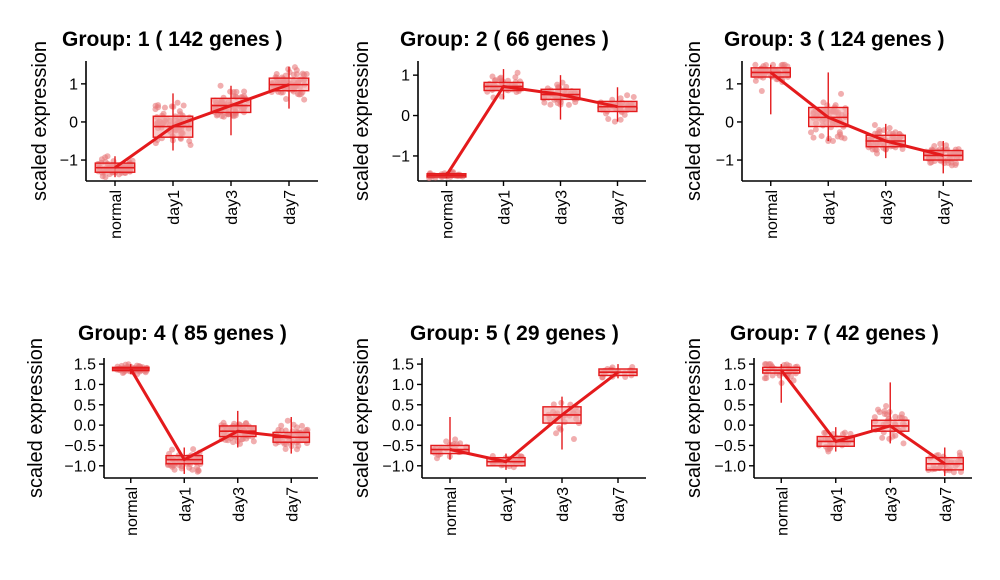  I want to click on panel-title: Group: 7 ( 42 genes ), so click(834, 333).